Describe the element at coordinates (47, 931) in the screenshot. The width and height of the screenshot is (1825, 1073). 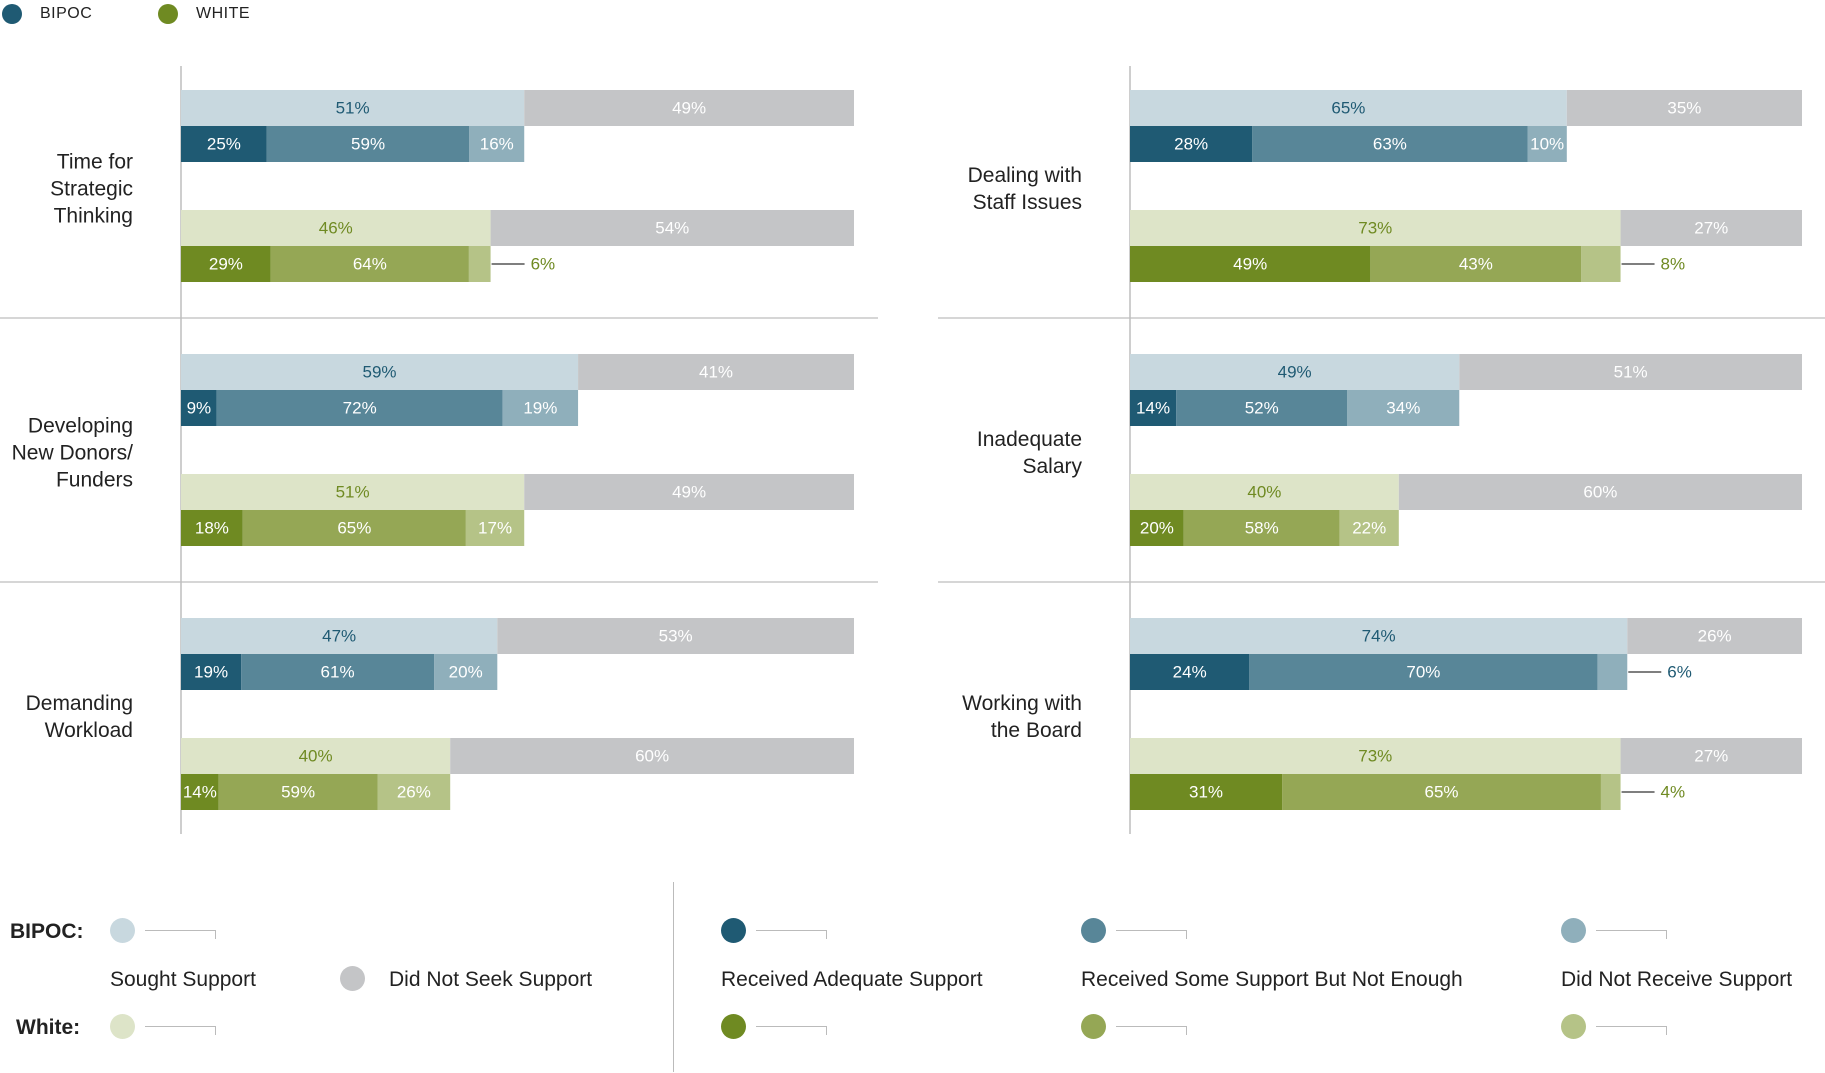
I see `legend-bipoc-row-label: BIPOC:` at that location.